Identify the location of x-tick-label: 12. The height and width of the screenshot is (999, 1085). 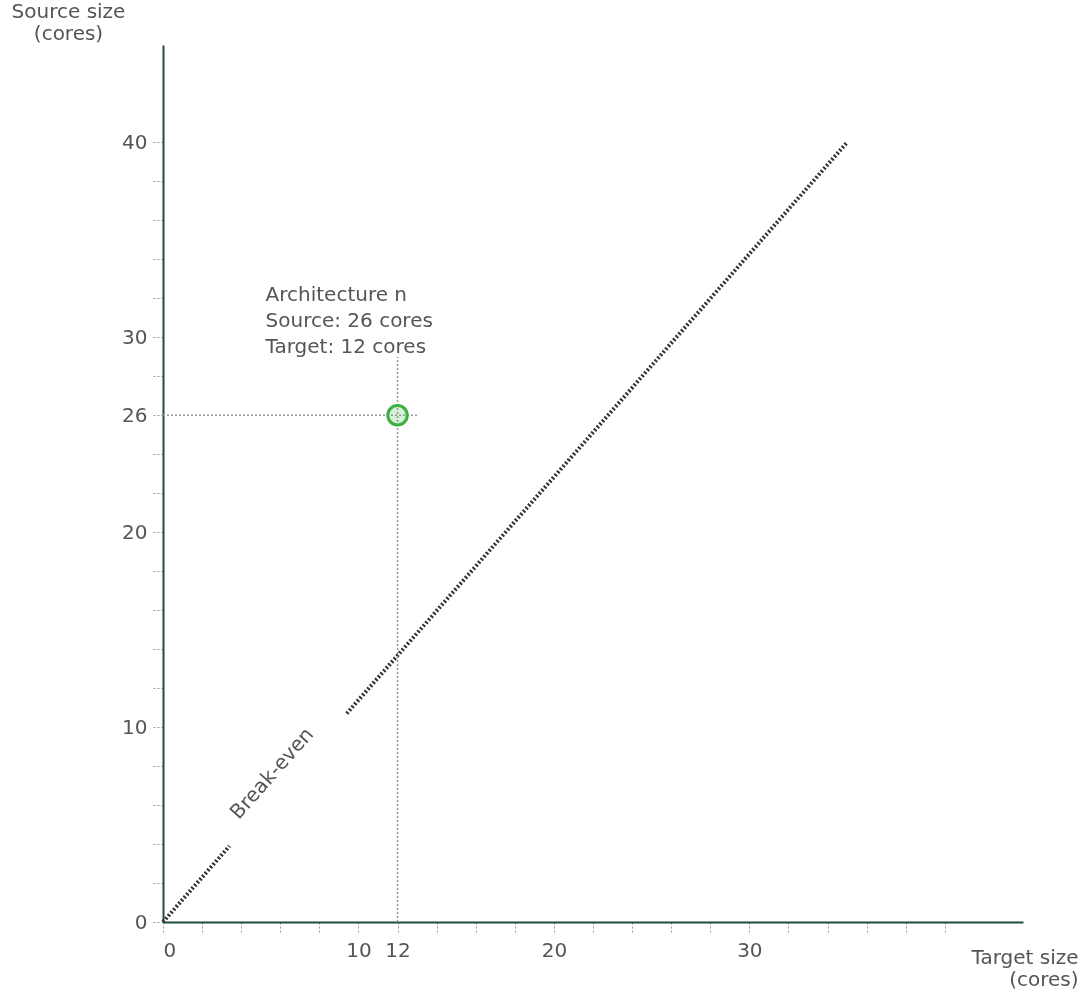
(398, 949).